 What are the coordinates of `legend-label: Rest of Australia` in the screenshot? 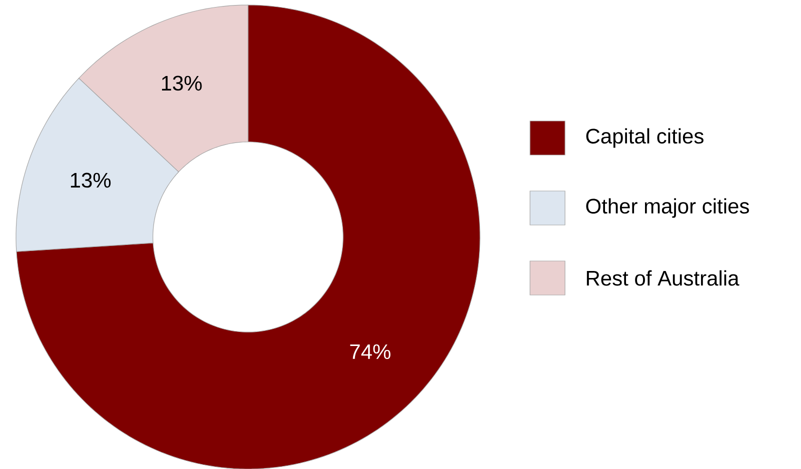 It's located at (663, 278).